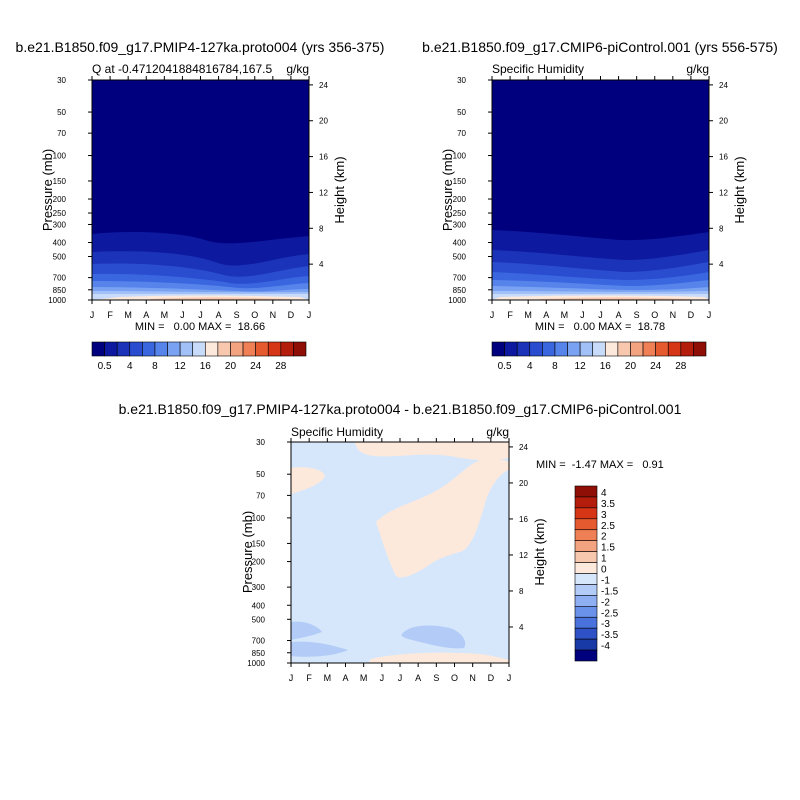 The height and width of the screenshot is (800, 800). Describe the element at coordinates (432, 451) in the screenshot. I see `panel-3-positive-region` at that location.